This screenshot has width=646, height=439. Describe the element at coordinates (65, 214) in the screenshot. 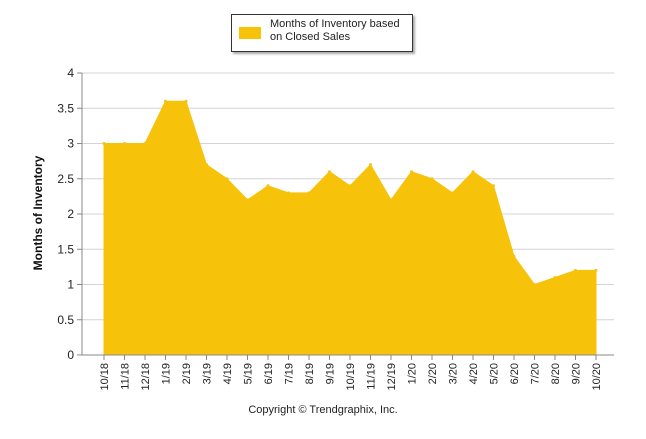

I see `y-tick-labels: 0 0.5 1 1.5 2 2.5 3 3.5 4` at that location.